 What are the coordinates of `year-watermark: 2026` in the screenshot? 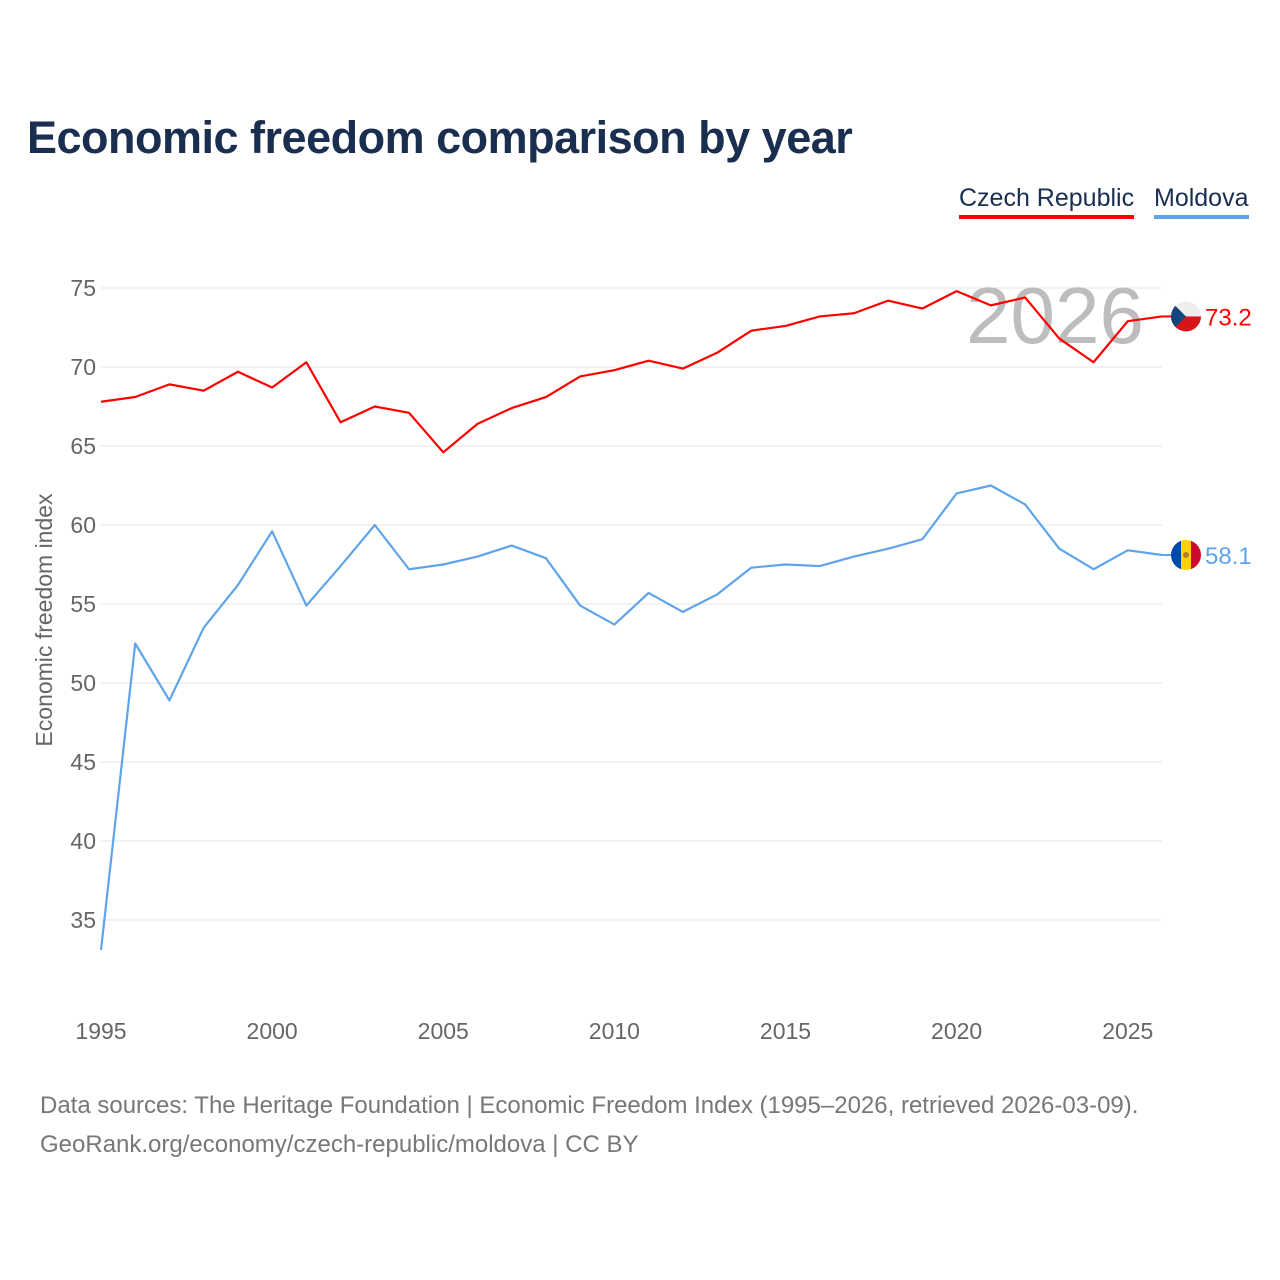 It's located at (1055, 315).